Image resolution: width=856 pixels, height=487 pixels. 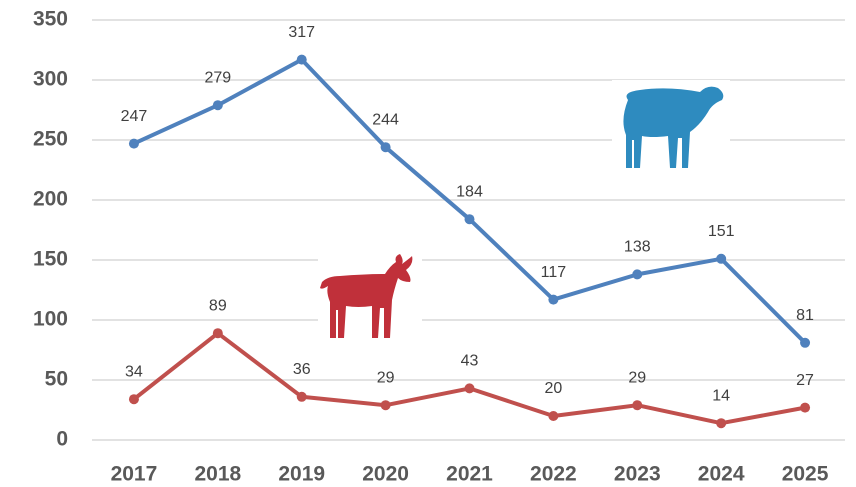 What do you see at coordinates (50, 19) in the screenshot?
I see `y-tick-label: 350` at bounding box center [50, 19].